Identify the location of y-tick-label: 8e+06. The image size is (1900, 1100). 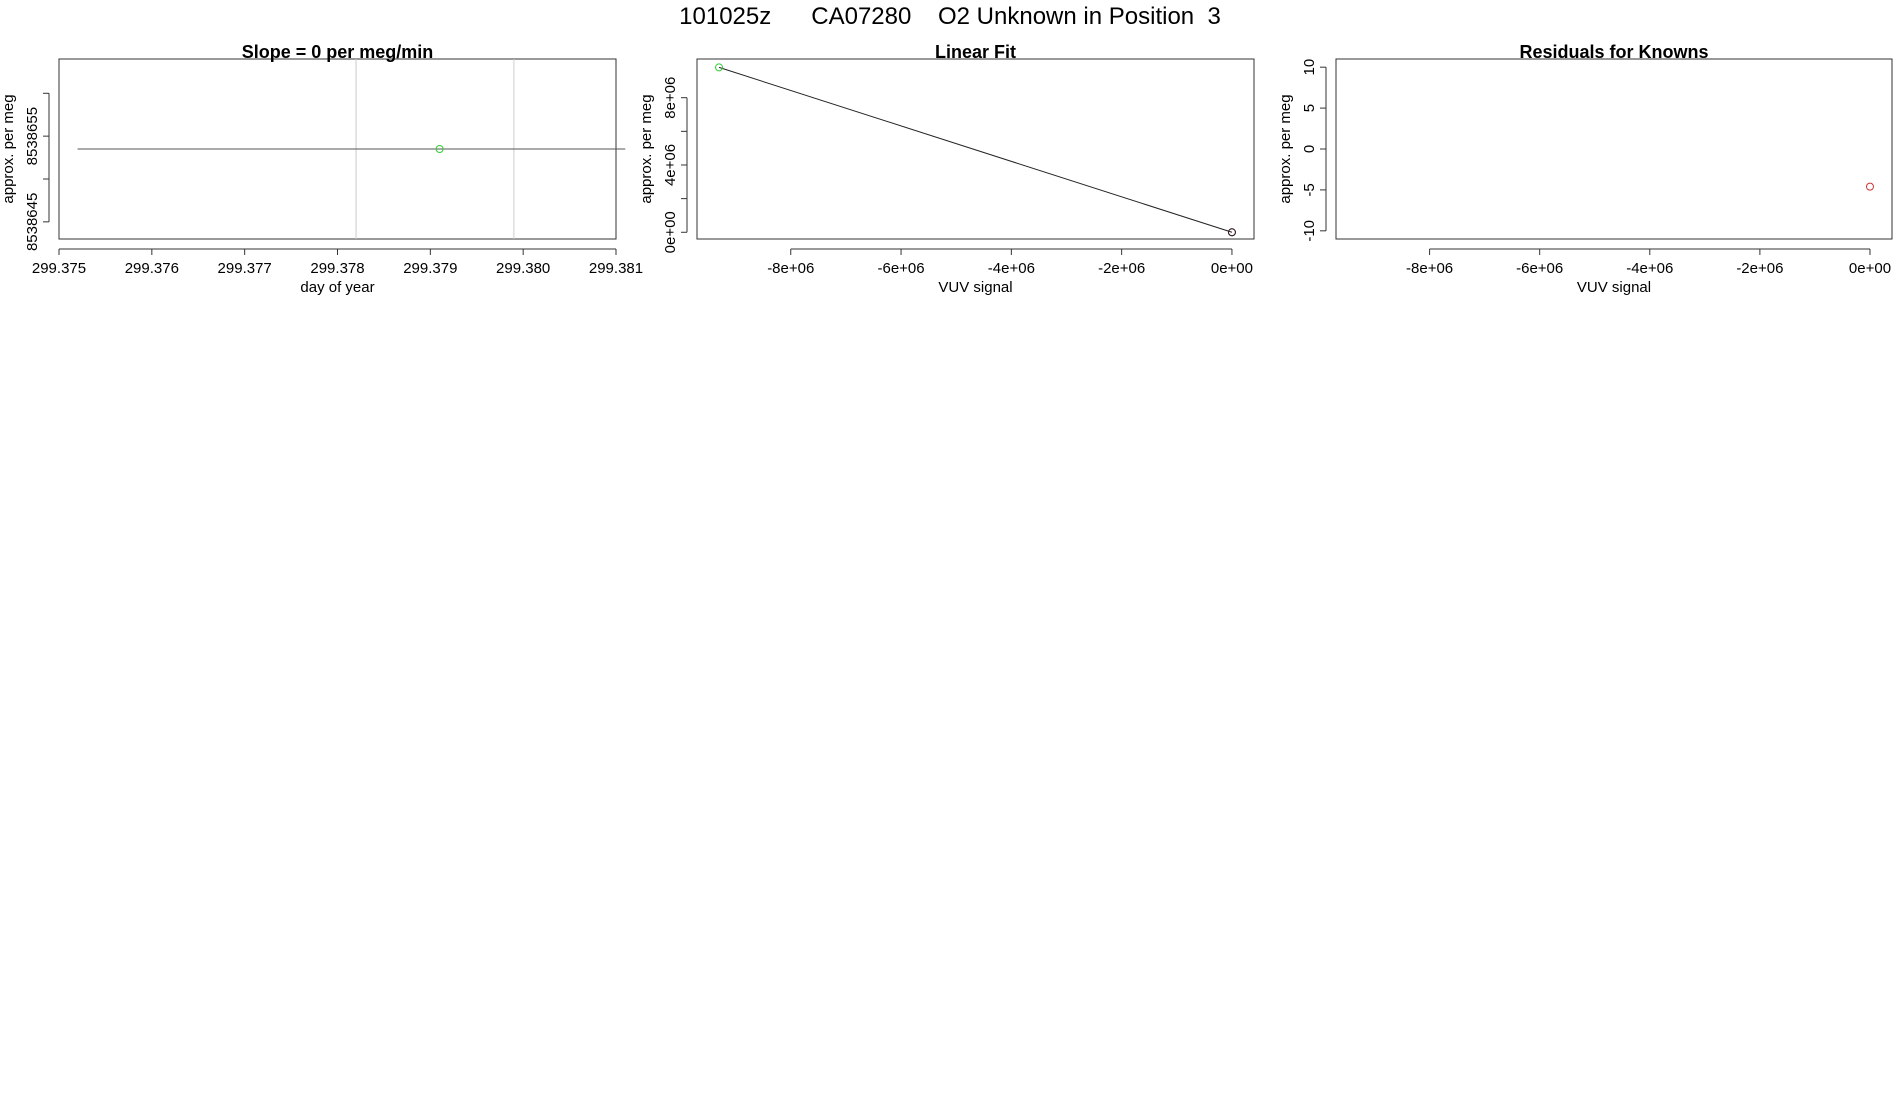
(670, 98).